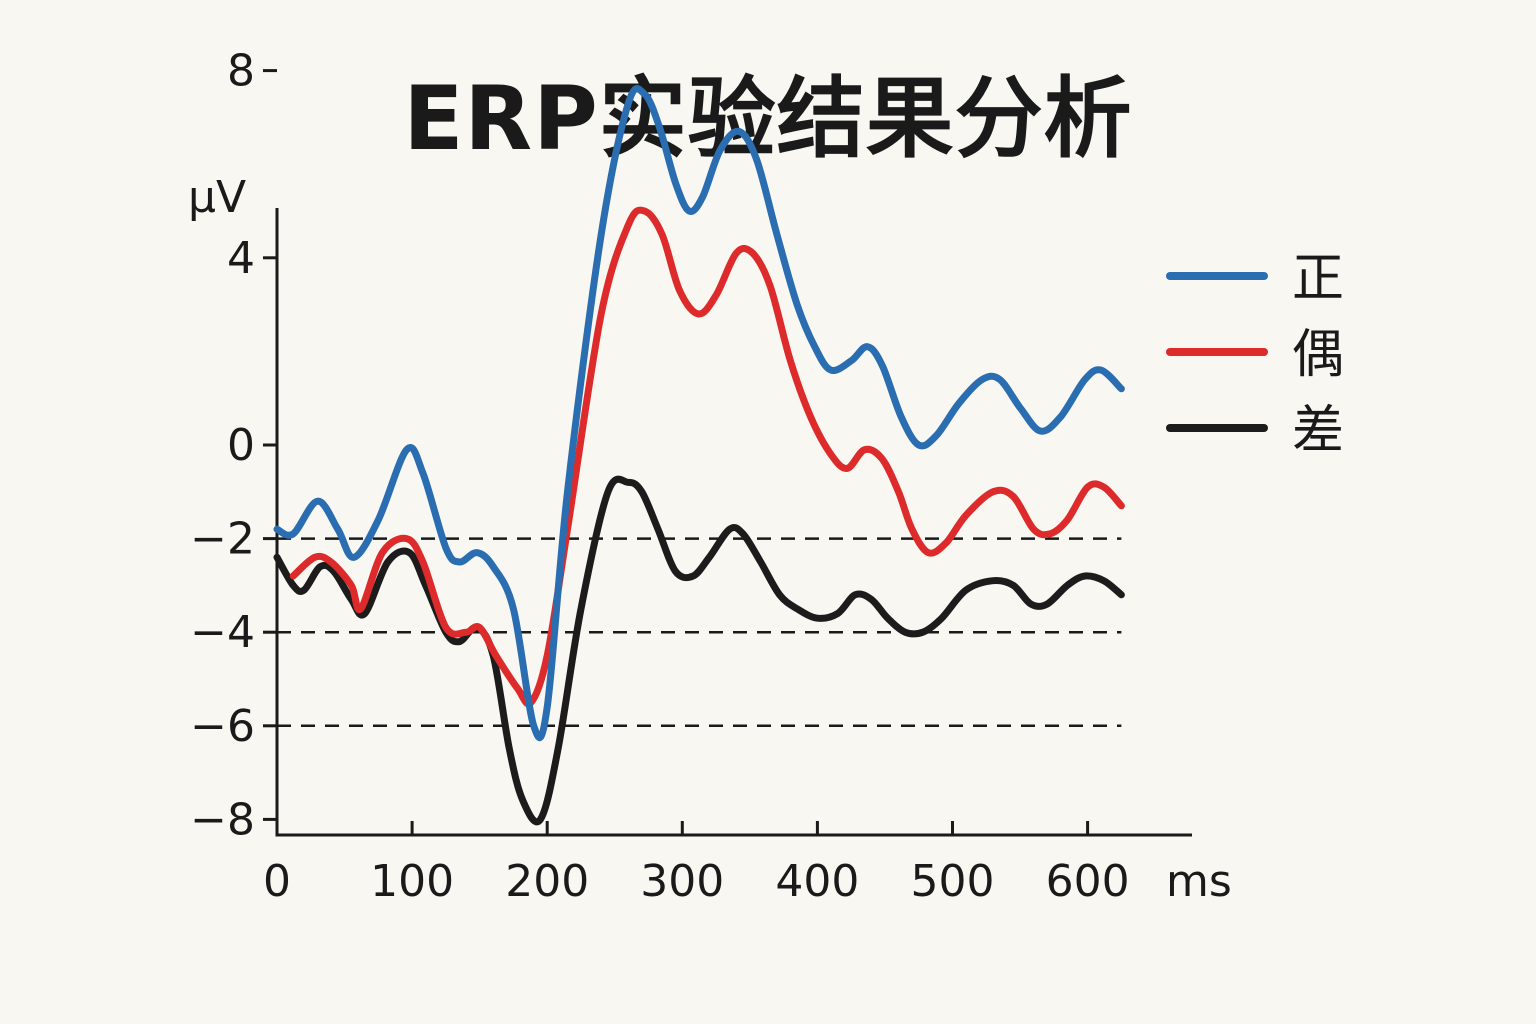 The width and height of the screenshot is (1536, 1024). I want to click on x-tick-label: 600, so click(1088, 881).